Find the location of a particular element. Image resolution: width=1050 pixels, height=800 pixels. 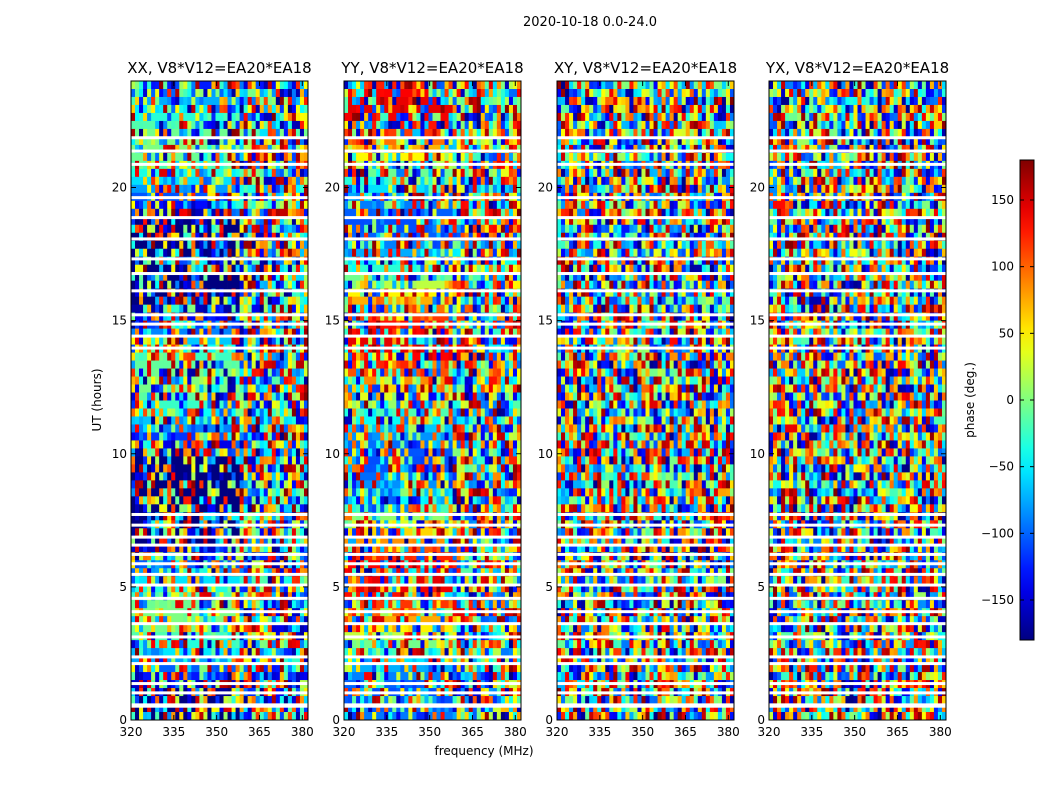

colorbar-tick-label: 0 is located at coordinates (1010, 400).